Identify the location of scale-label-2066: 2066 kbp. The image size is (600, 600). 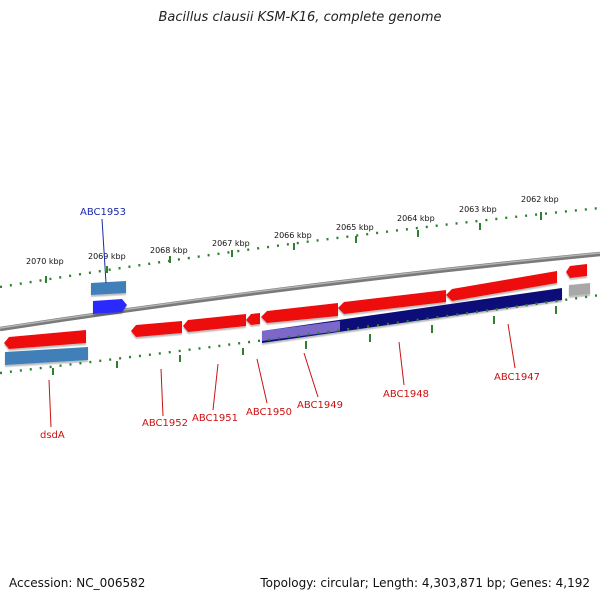
(293, 235).